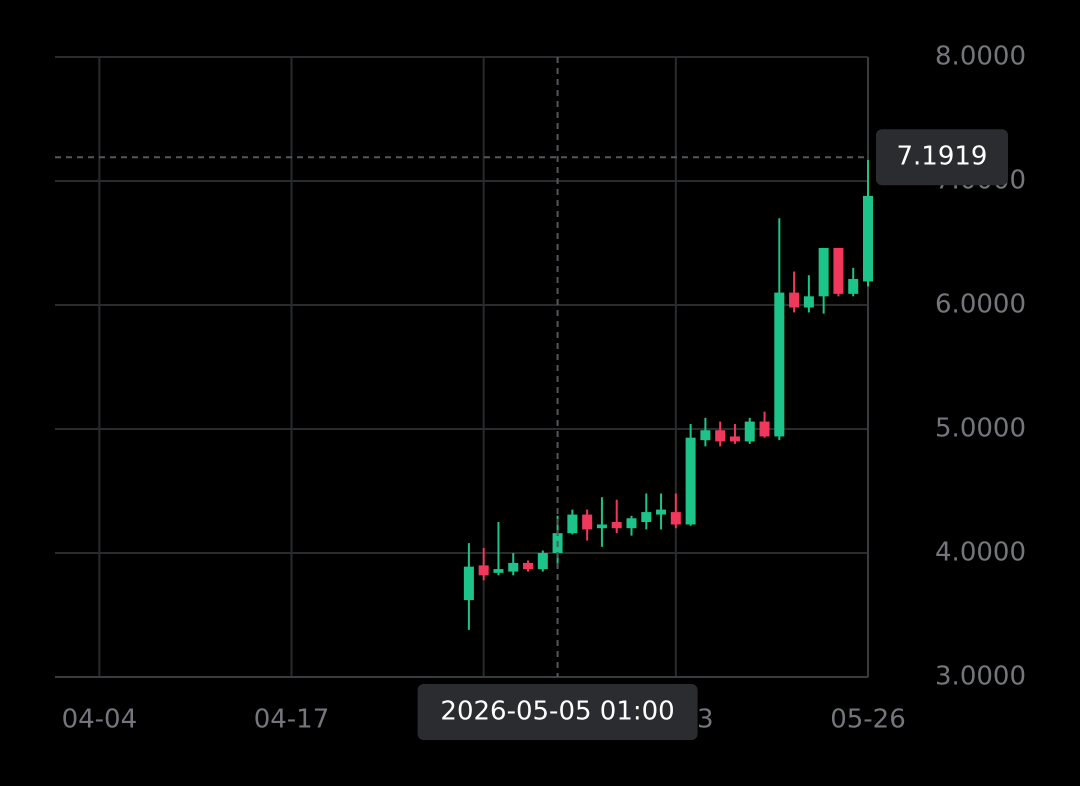  I want to click on crosshair-tag-box, so click(557, 712).